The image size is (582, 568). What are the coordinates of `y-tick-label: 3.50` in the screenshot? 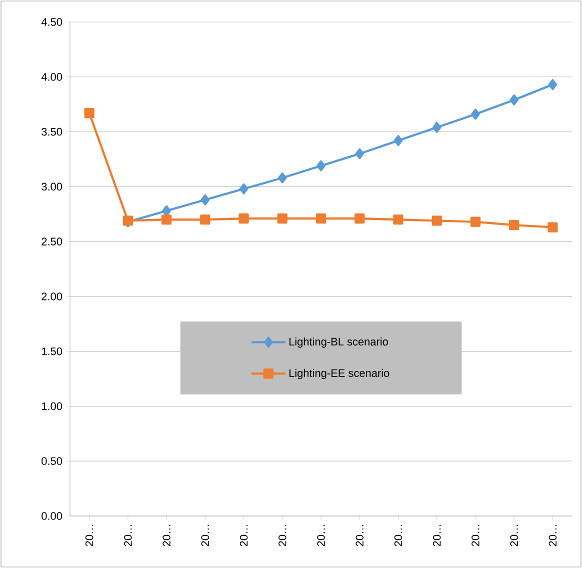 It's located at (52, 132).